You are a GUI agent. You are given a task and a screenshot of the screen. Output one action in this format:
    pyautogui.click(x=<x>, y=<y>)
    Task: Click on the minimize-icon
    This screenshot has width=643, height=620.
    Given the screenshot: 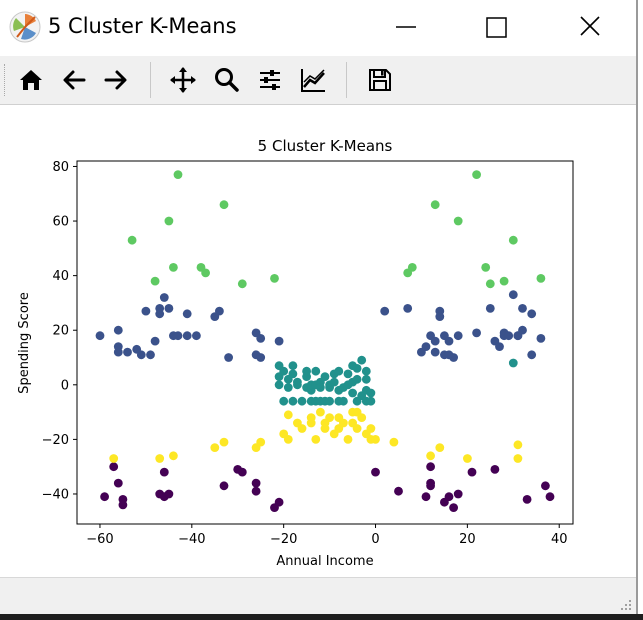 What is the action you would take?
    pyautogui.click(x=406, y=27)
    